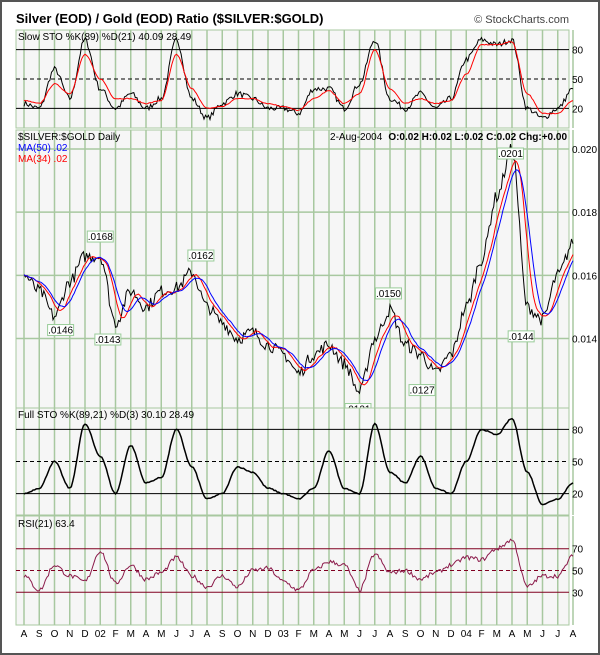 The width and height of the screenshot is (600, 655). What do you see at coordinates (578, 463) in the screenshot?
I see `full-sto-tick-label: 50` at bounding box center [578, 463].